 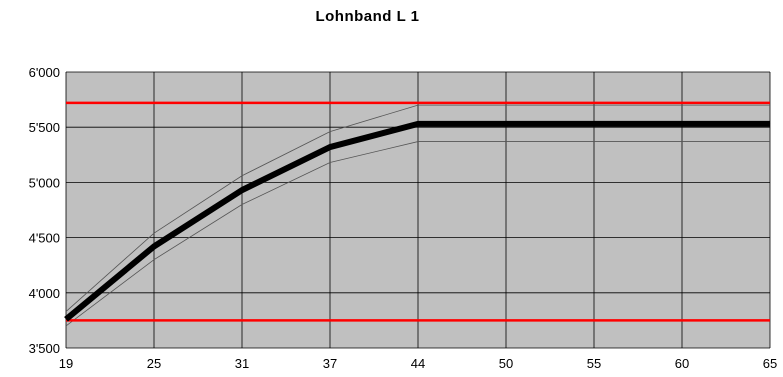 I want to click on y-tick-label: 4'000, so click(x=44, y=293).